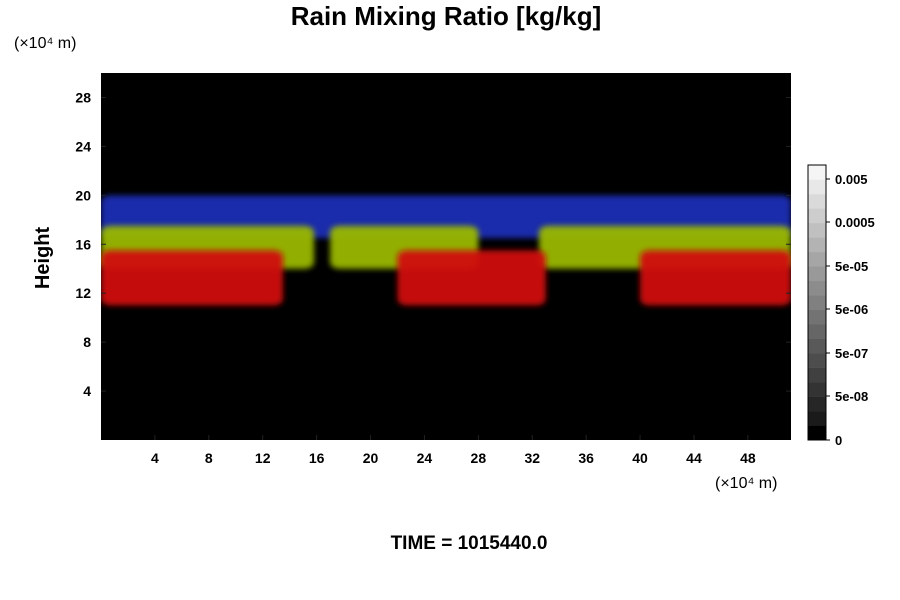 The height and width of the screenshot is (600, 900). What do you see at coordinates (694, 458) in the screenshot?
I see `x-tick-label: 44` at bounding box center [694, 458].